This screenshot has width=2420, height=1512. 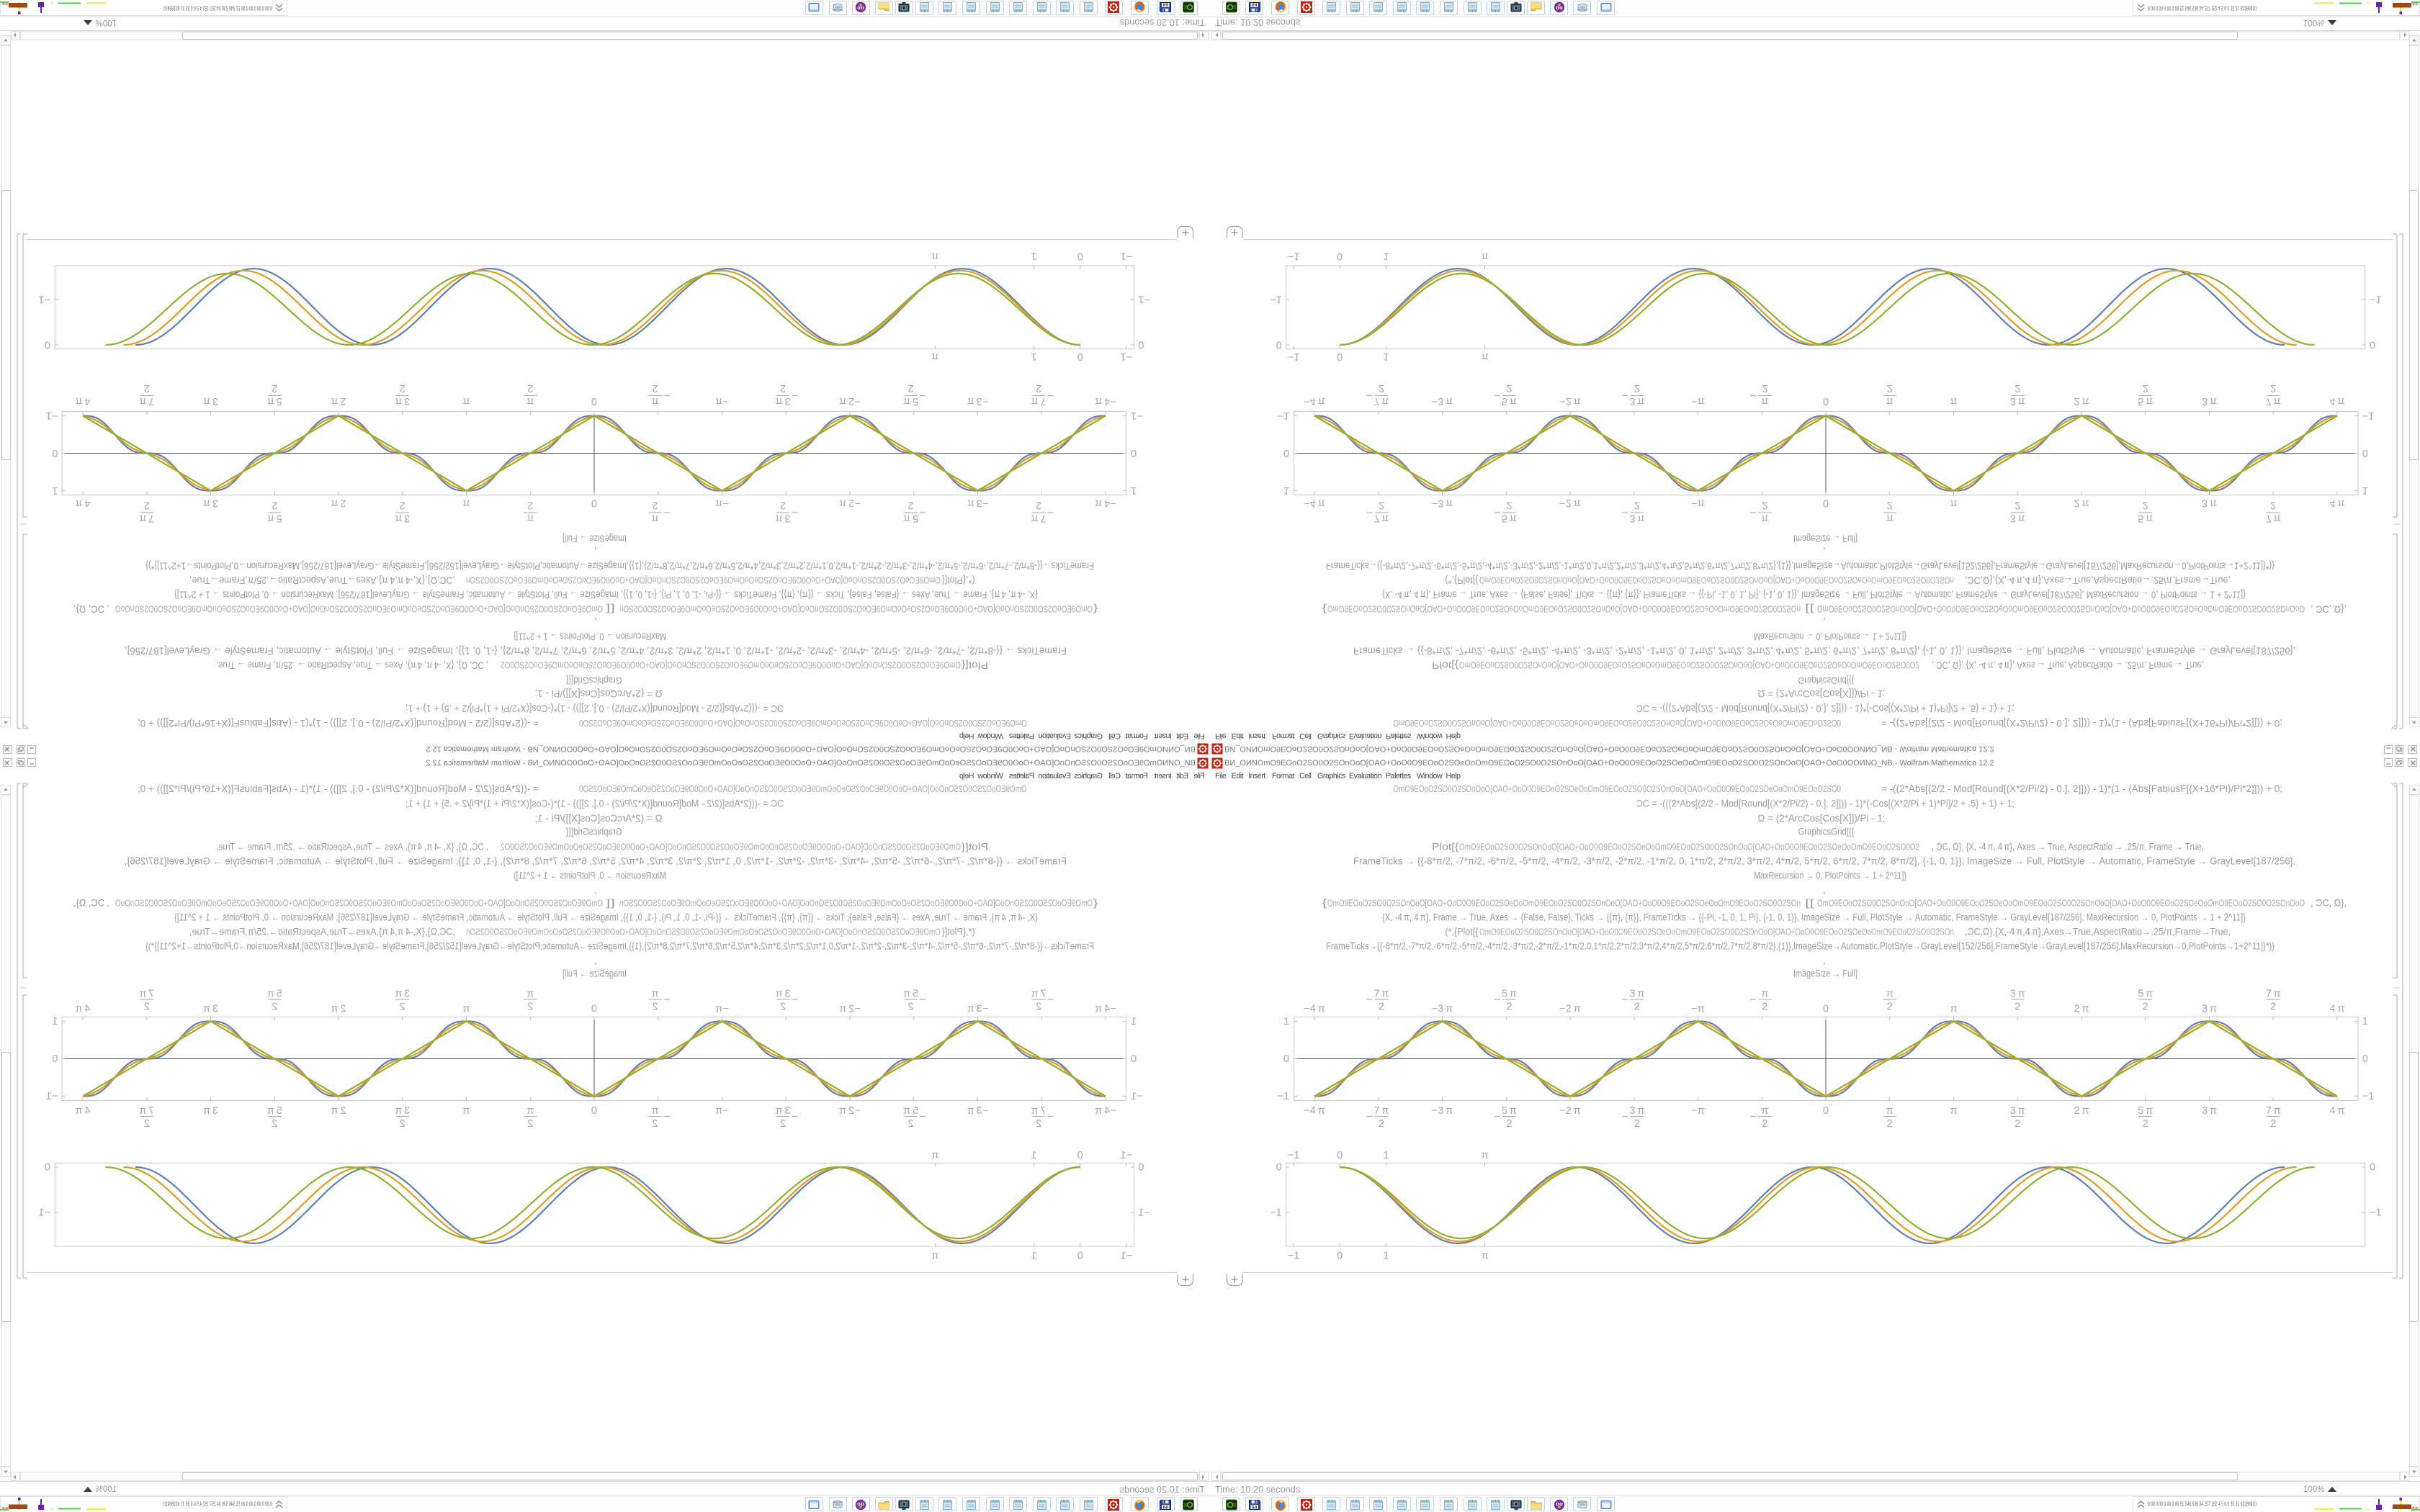 What do you see at coordinates (2329, 609) in the screenshot?
I see `svg-text: , ƆC, Ω},` at bounding box center [2329, 609].